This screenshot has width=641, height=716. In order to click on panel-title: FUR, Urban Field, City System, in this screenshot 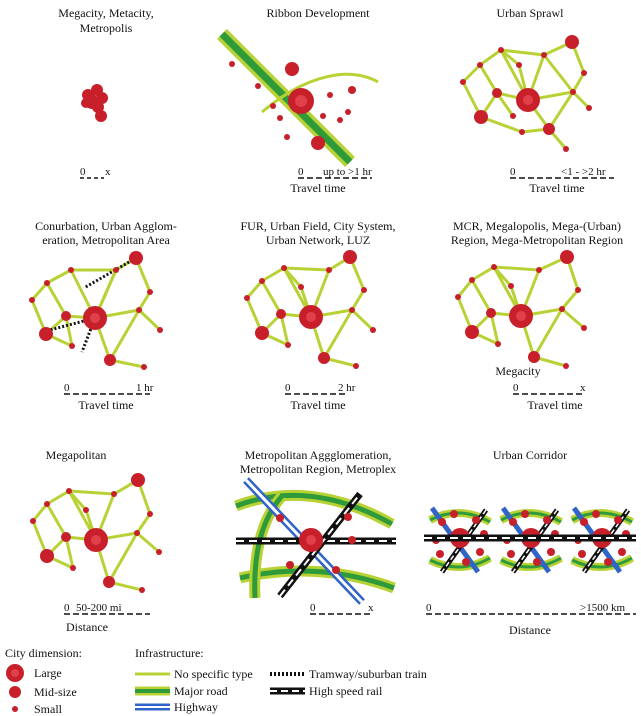, I will do `click(317, 226)`.